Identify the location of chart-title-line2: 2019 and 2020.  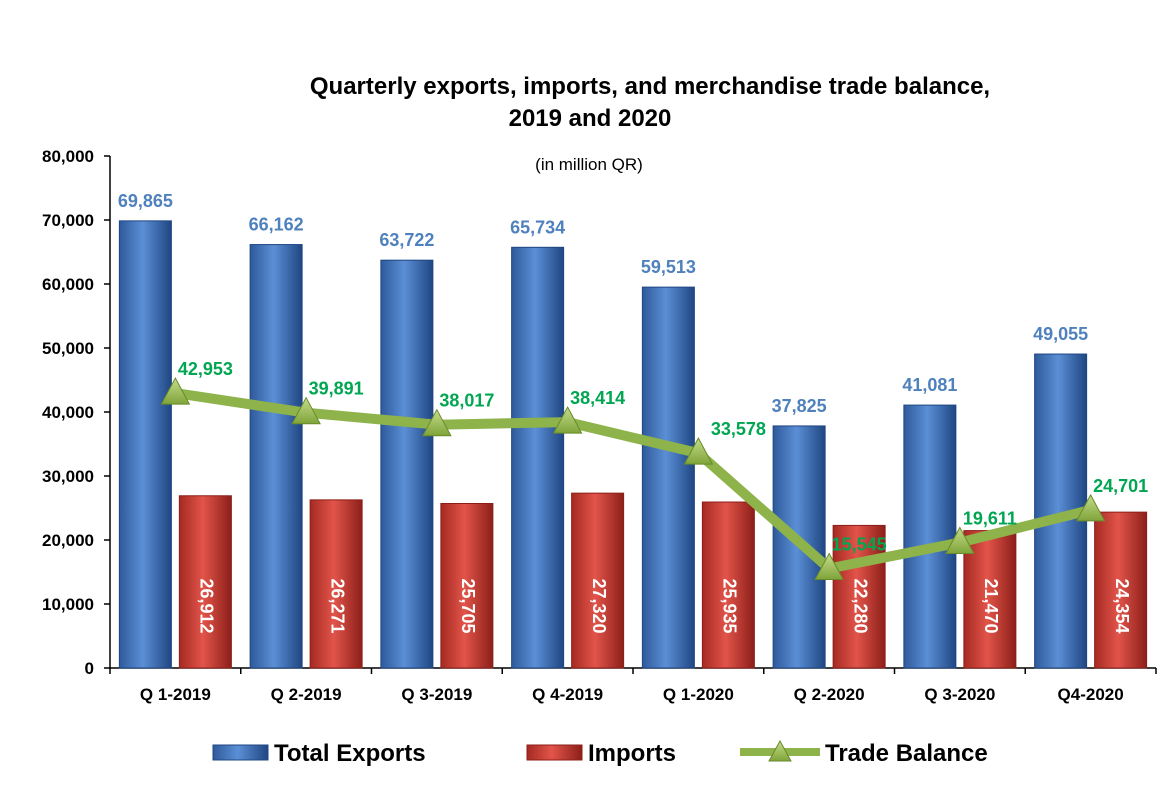
(590, 118).